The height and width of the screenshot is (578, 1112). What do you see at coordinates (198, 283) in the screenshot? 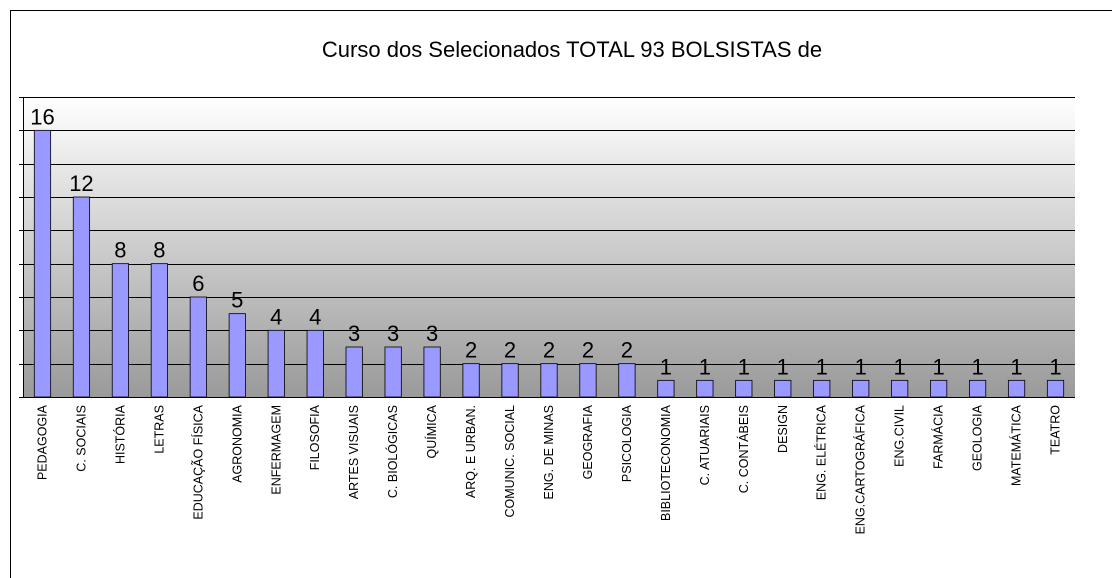
I see `value-label: 6` at bounding box center [198, 283].